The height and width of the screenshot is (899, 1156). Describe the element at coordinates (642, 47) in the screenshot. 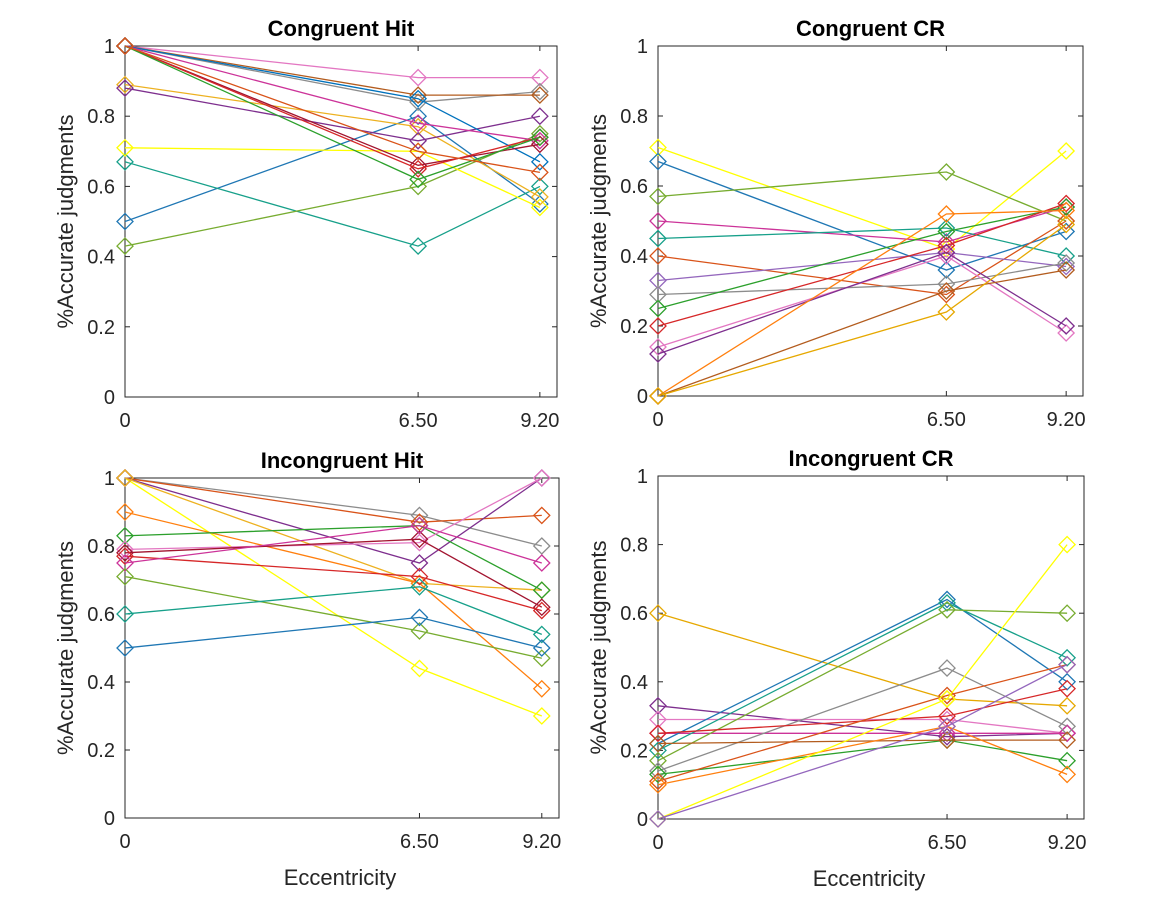

I see `y-tick-label: 1` at that location.